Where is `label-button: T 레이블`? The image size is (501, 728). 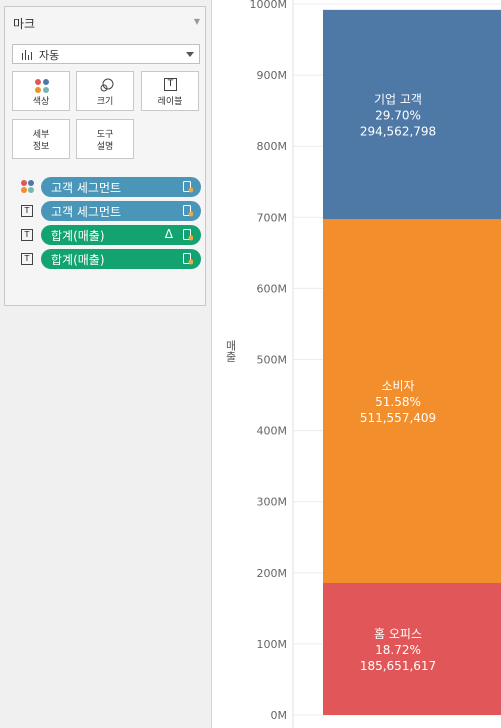 label-button: T 레이블 is located at coordinates (170, 91).